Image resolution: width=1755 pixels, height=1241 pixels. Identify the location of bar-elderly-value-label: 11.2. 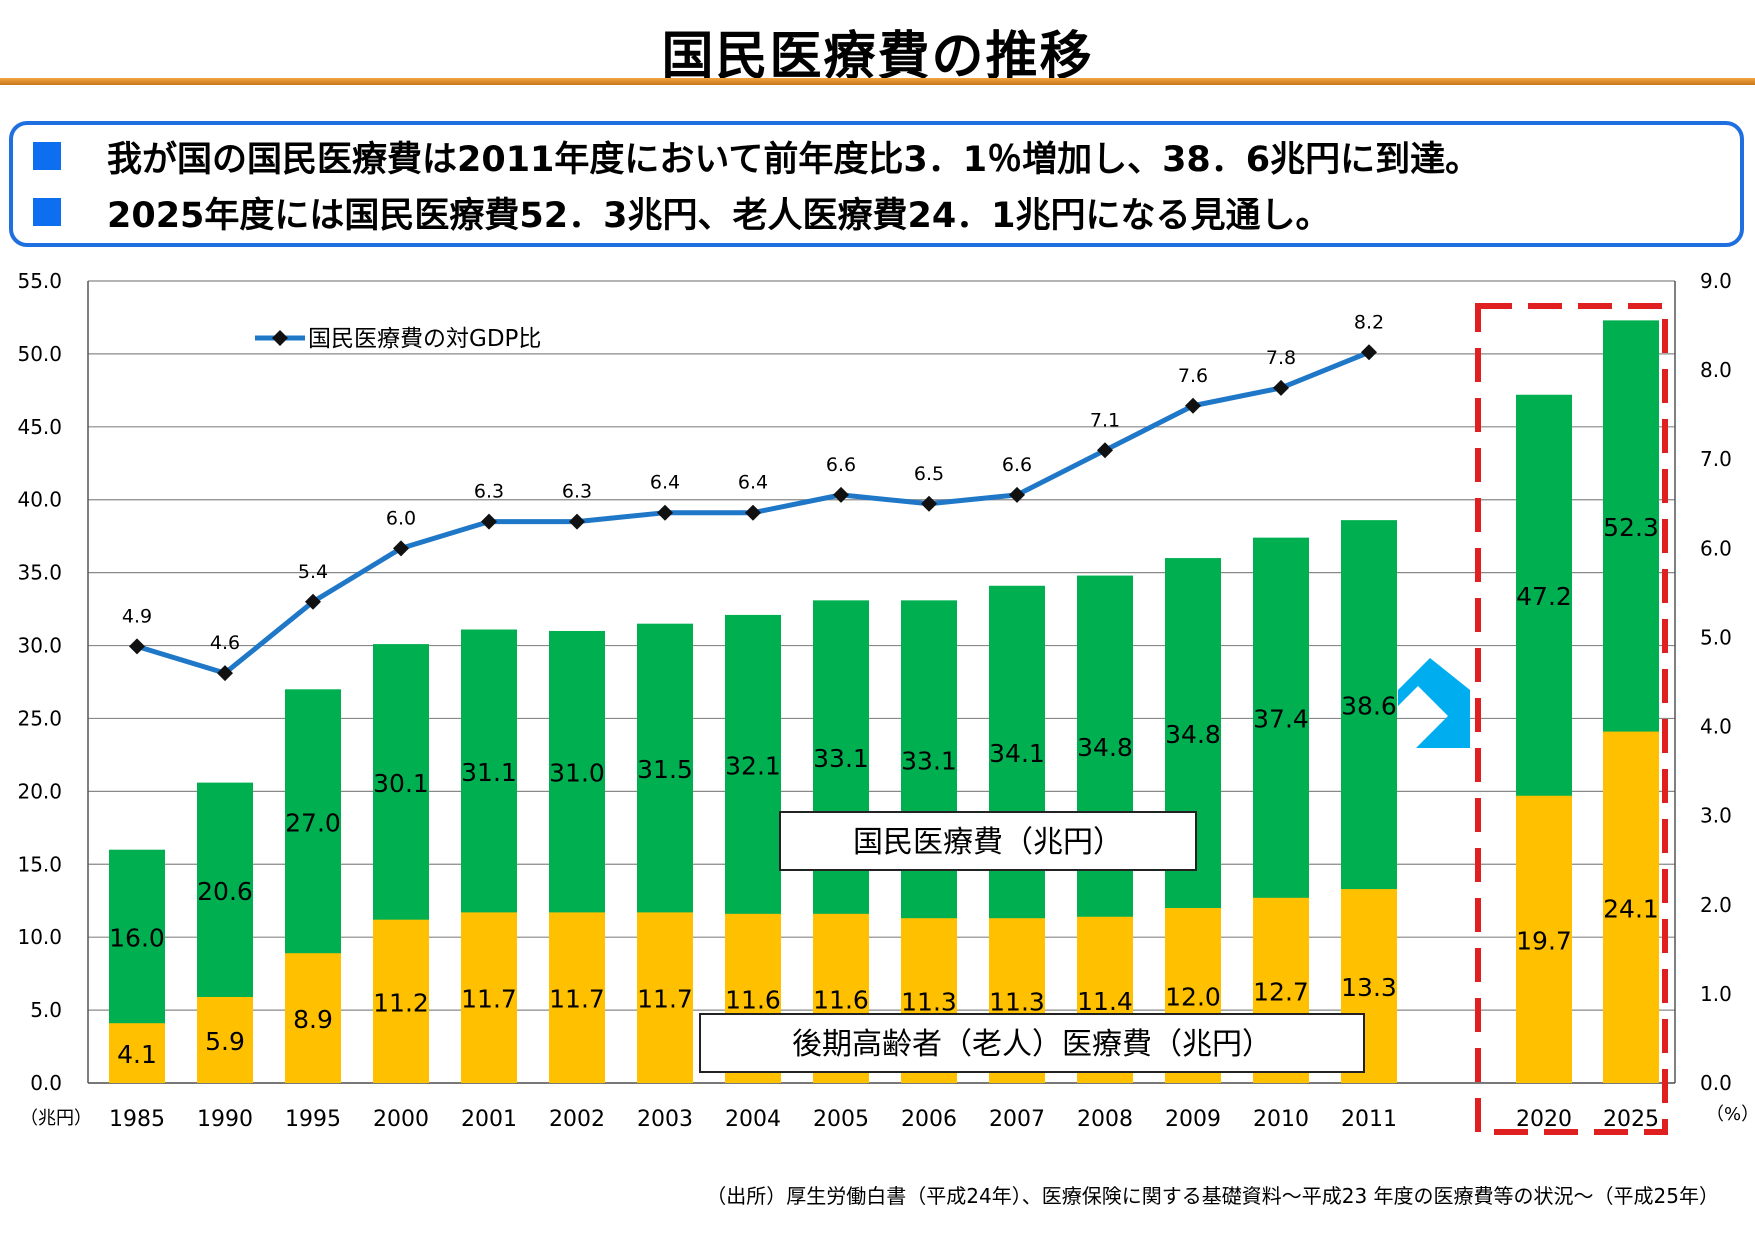
(401, 1002).